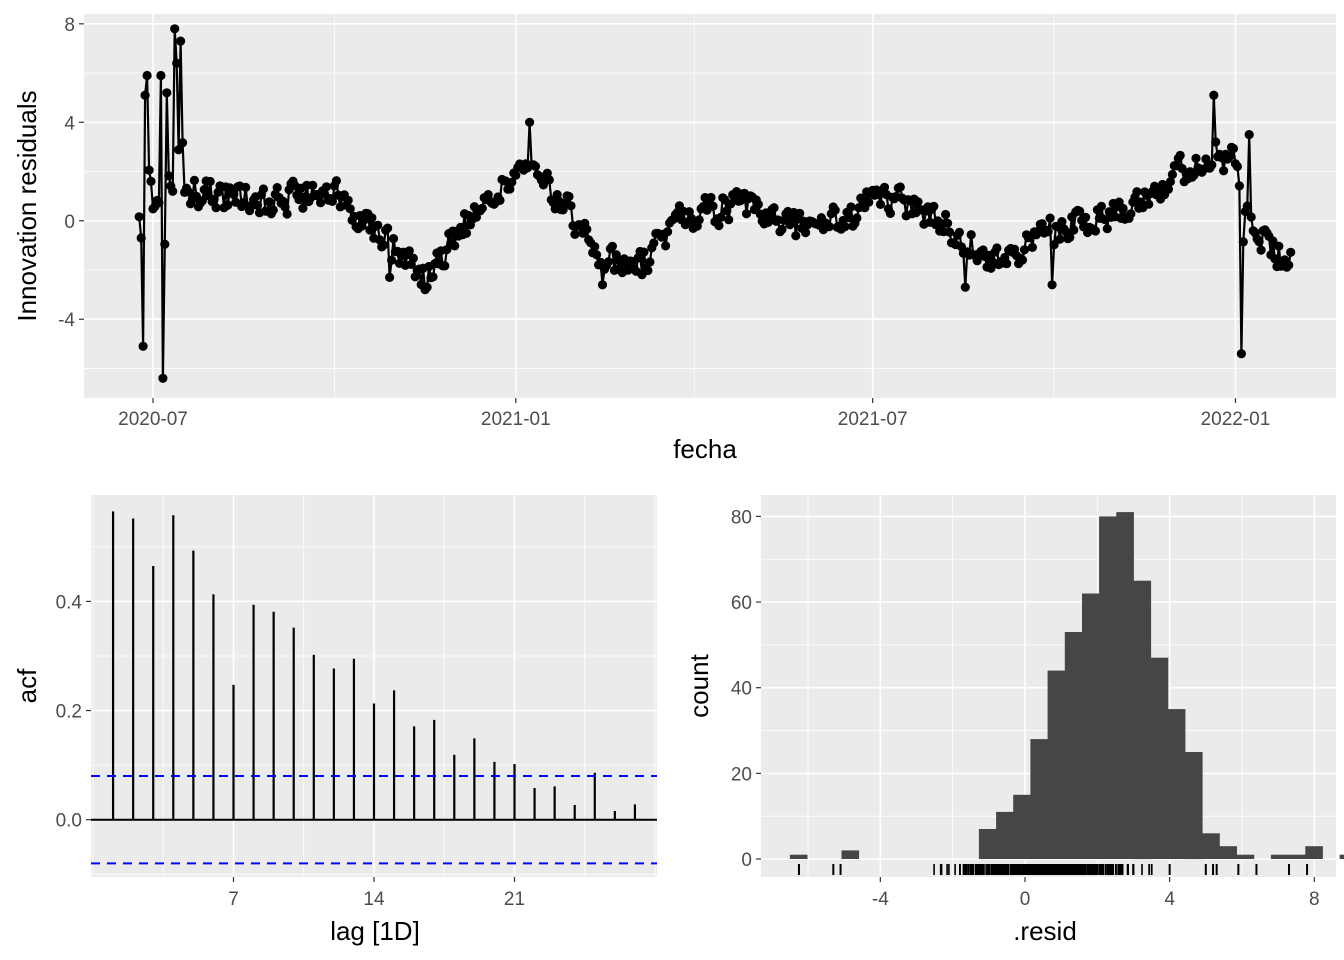 The height and width of the screenshot is (960, 1344). What do you see at coordinates (69, 602) in the screenshot?
I see `acf-y-tick-label: 0.4` at bounding box center [69, 602].